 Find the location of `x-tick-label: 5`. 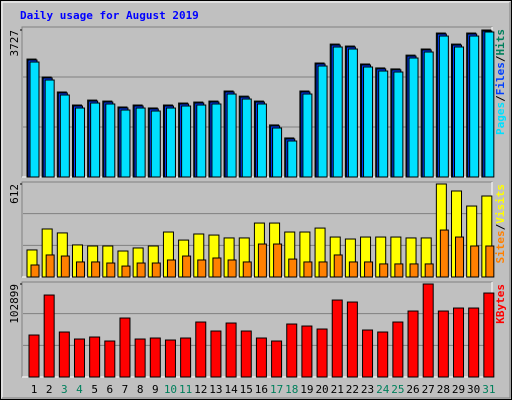

x-tick-label: 5 is located at coordinates (94, 389).